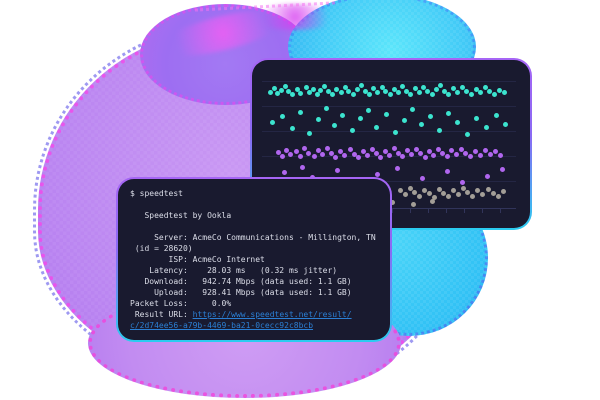 The image size is (600, 400). What do you see at coordinates (258, 270) in the screenshot?
I see `terminal-line: Latency: 28.03 ms (0.32 ms jitter)` at bounding box center [258, 270].